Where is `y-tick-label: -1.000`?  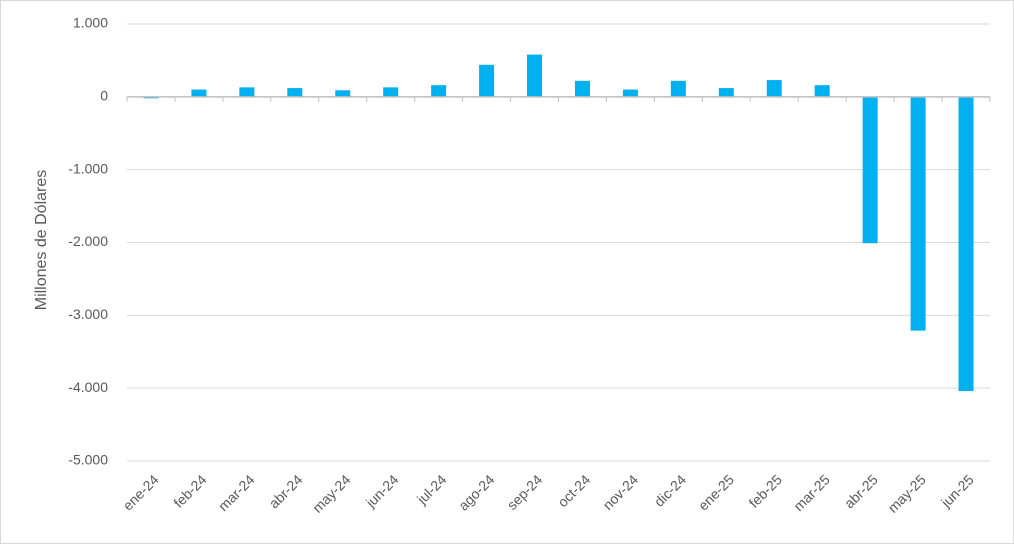 y-tick-label: -1.000 is located at coordinates (88, 168).